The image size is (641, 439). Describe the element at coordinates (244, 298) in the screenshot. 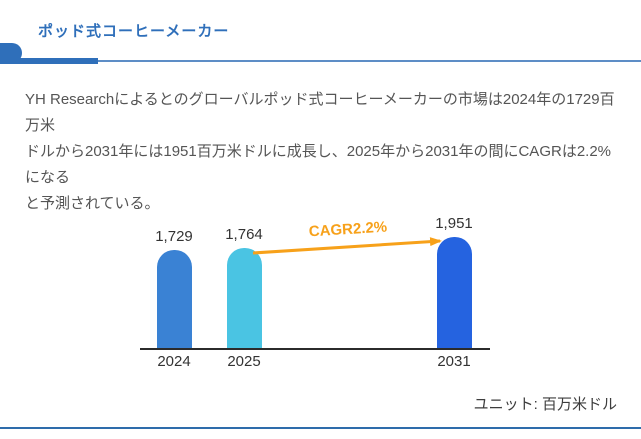

I see `bar-2025` at that location.